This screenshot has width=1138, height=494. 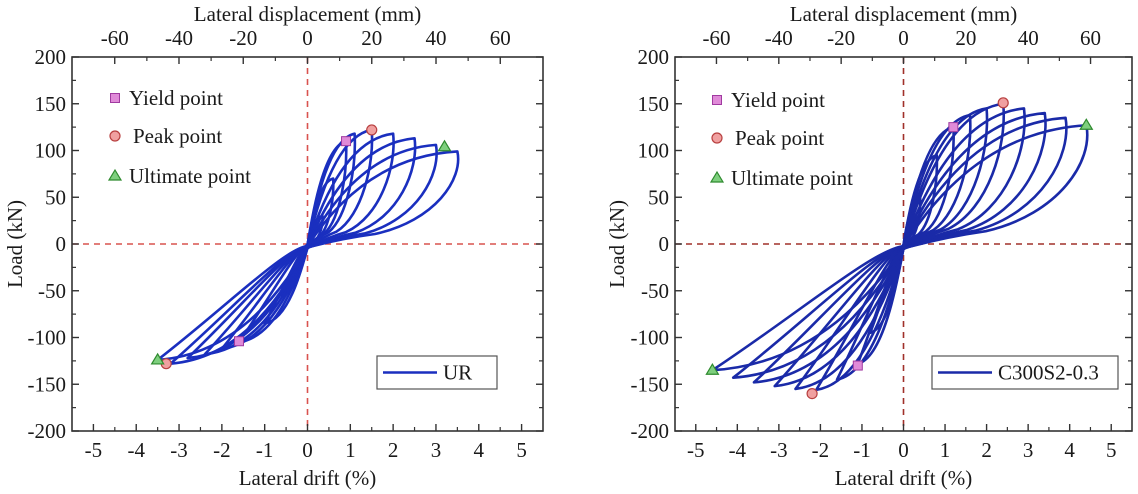 I want to click on series-legend: C300S2-0.3, so click(x=1025, y=372).